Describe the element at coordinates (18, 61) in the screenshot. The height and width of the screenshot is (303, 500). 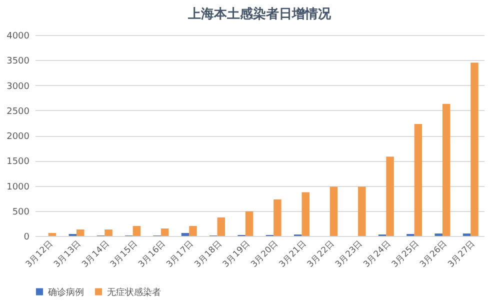
I see `y-tick-label: 3500` at that location.